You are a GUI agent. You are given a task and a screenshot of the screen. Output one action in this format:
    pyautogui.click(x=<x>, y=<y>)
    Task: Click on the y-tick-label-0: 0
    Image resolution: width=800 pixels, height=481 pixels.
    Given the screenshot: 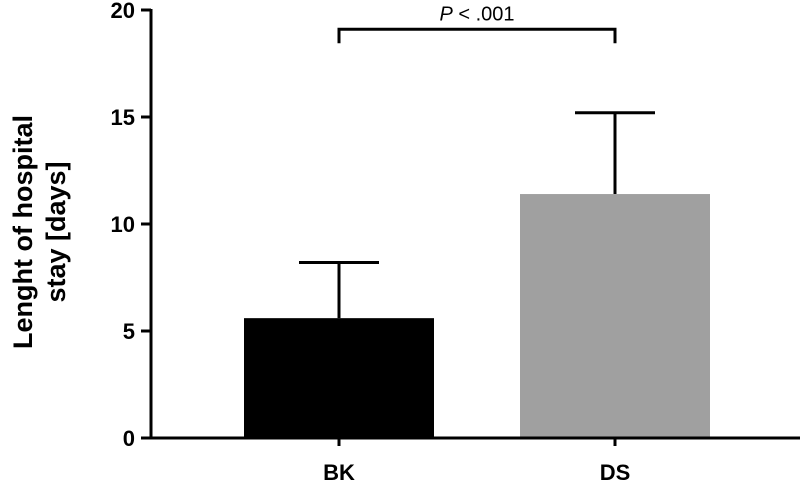 What is the action you would take?
    pyautogui.click(x=129, y=438)
    